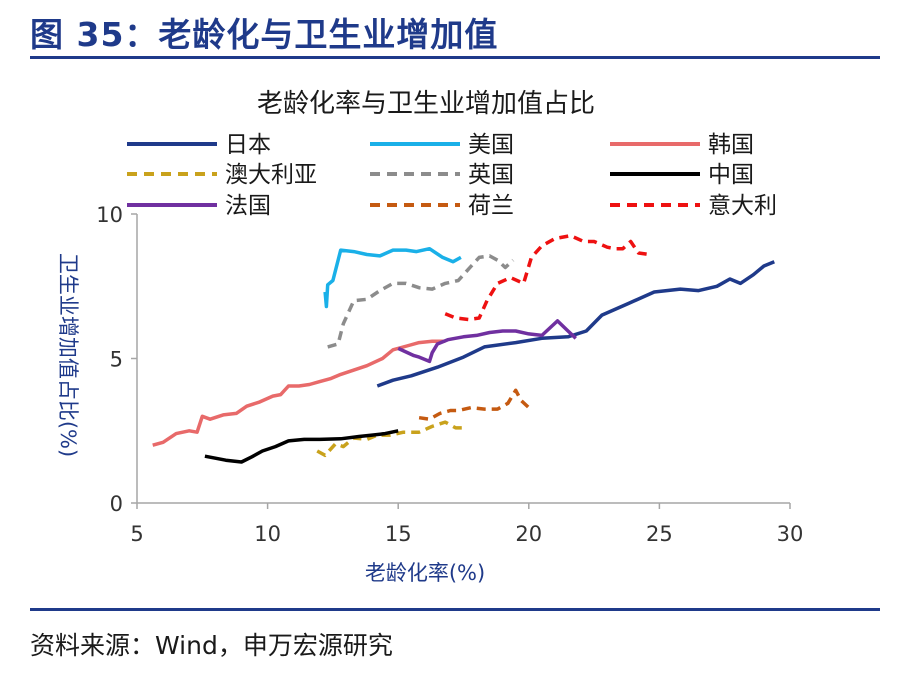 This screenshot has height=690, width=900. What do you see at coordinates (491, 175) in the screenshot?
I see `legend-label: 英国` at bounding box center [491, 175].